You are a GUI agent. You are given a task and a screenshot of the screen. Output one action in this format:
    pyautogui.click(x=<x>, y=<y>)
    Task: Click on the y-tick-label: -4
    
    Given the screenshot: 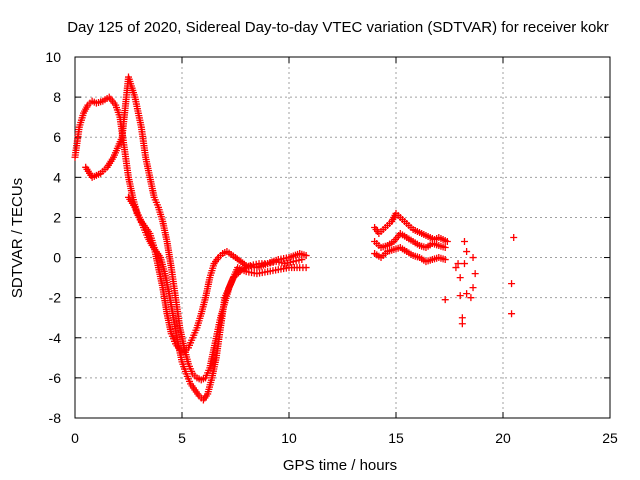 What is the action you would take?
    pyautogui.click(x=55, y=338)
    